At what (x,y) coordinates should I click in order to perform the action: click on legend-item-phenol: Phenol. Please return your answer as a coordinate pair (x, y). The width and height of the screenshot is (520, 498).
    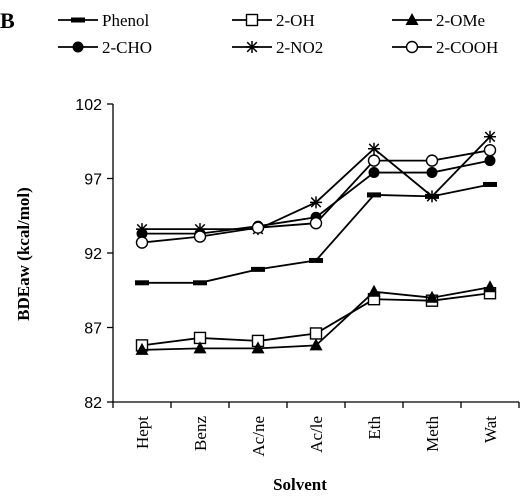
    Looking at the image, I should click on (104, 20).